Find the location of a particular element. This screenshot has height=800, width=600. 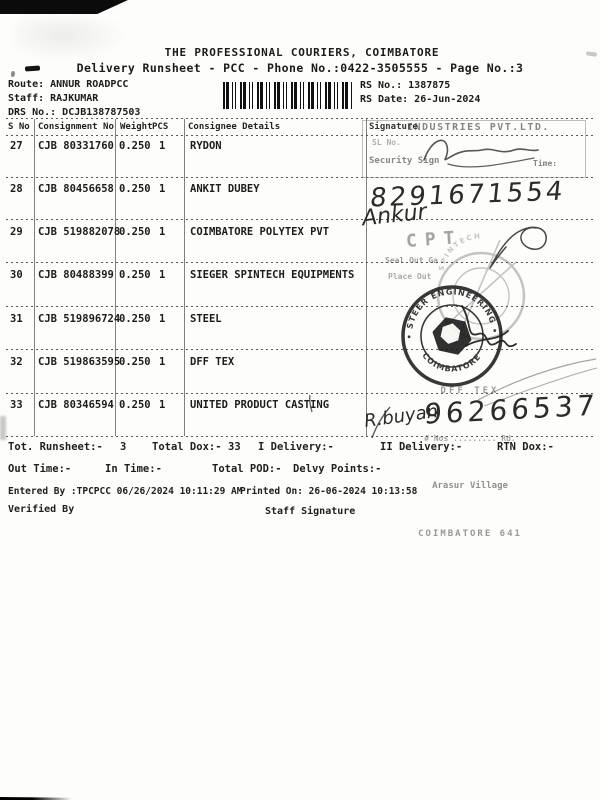

ii-delivery-label: II Delivery:- is located at coordinates (421, 447).